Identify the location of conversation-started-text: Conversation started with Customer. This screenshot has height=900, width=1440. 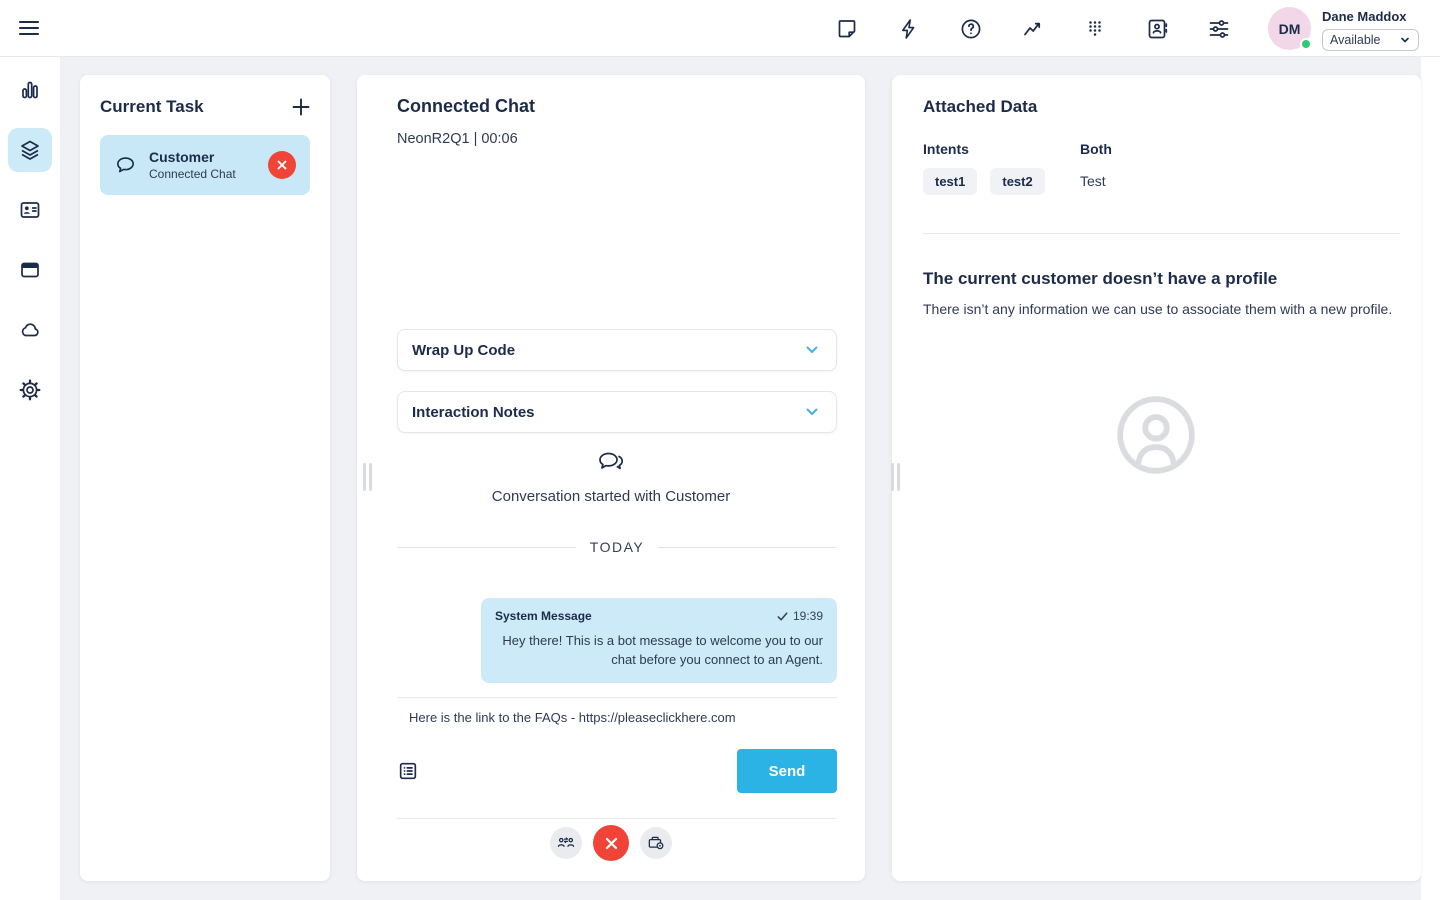
(611, 496).